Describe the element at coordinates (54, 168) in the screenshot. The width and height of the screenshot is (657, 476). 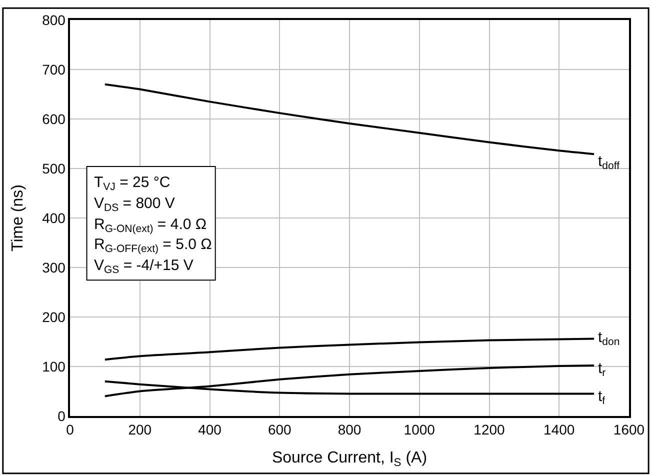
I see `y-tick-label: 500` at that location.